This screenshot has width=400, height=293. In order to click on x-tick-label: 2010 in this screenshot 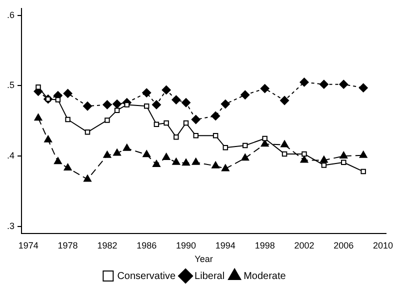, I will do `click(383, 245)`.